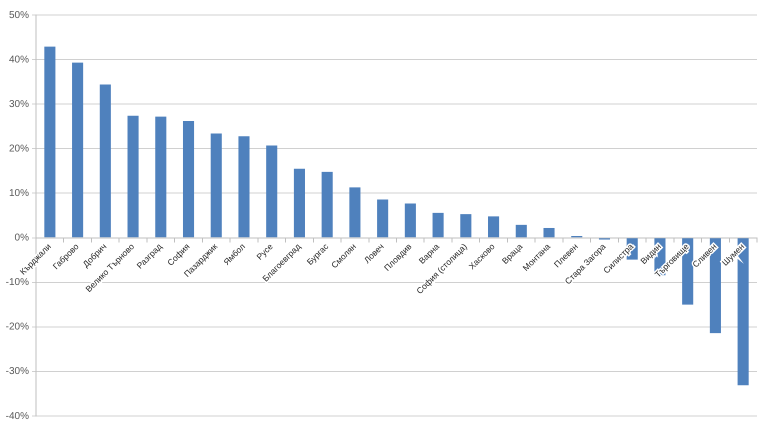 This screenshot has width=768, height=432. Describe the element at coordinates (18, 372) in the screenshot. I see `y-tick-label: -30%` at that location.